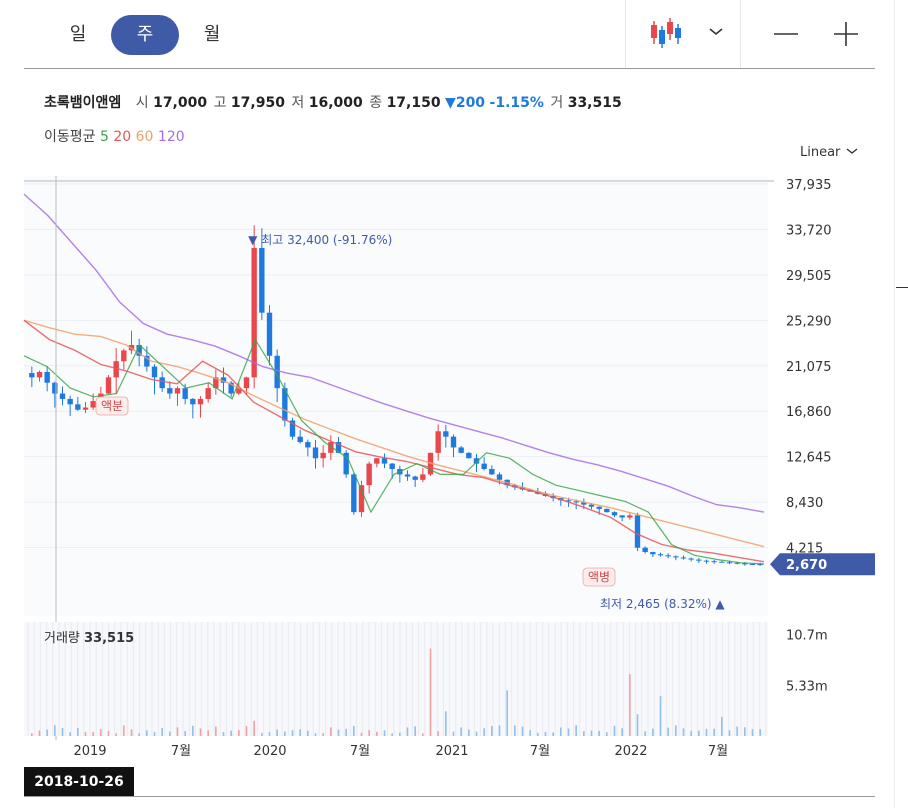 The image size is (908, 808). I want to click on volume-label: 거래량 33,515, so click(89, 638).